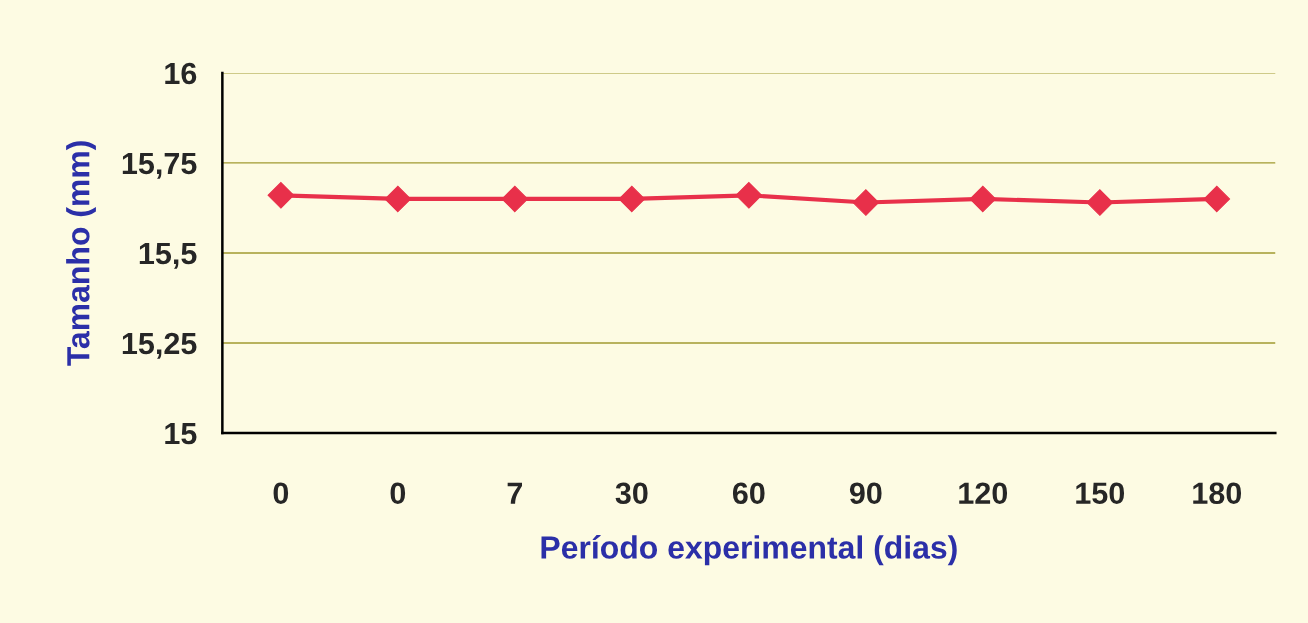  What do you see at coordinates (1100, 493) in the screenshot?
I see `x-tick-label: 150` at bounding box center [1100, 493].